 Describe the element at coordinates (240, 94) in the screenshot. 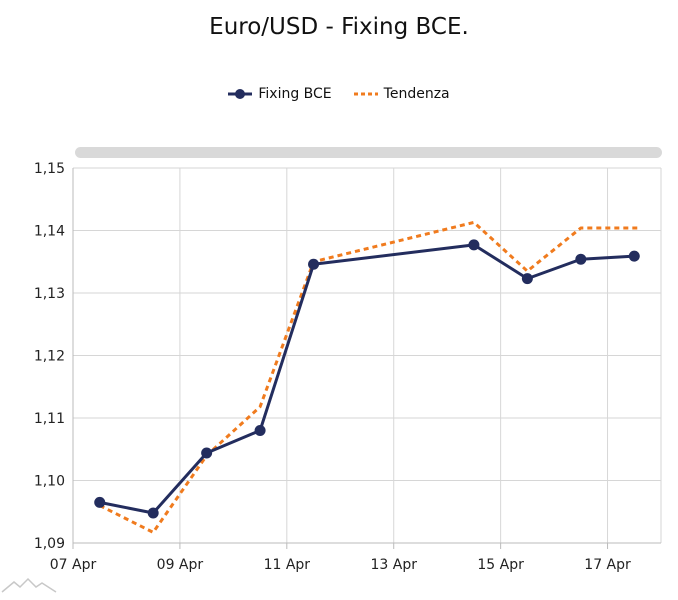

I see `legend-marker-icon-fixing-bce` at that location.